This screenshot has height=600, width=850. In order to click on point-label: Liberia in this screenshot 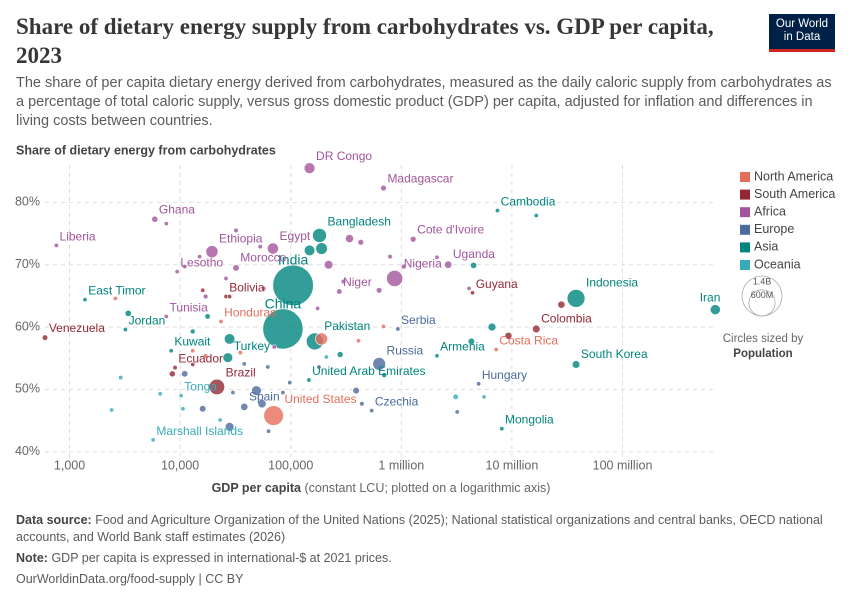, I will do `click(78, 236)`.